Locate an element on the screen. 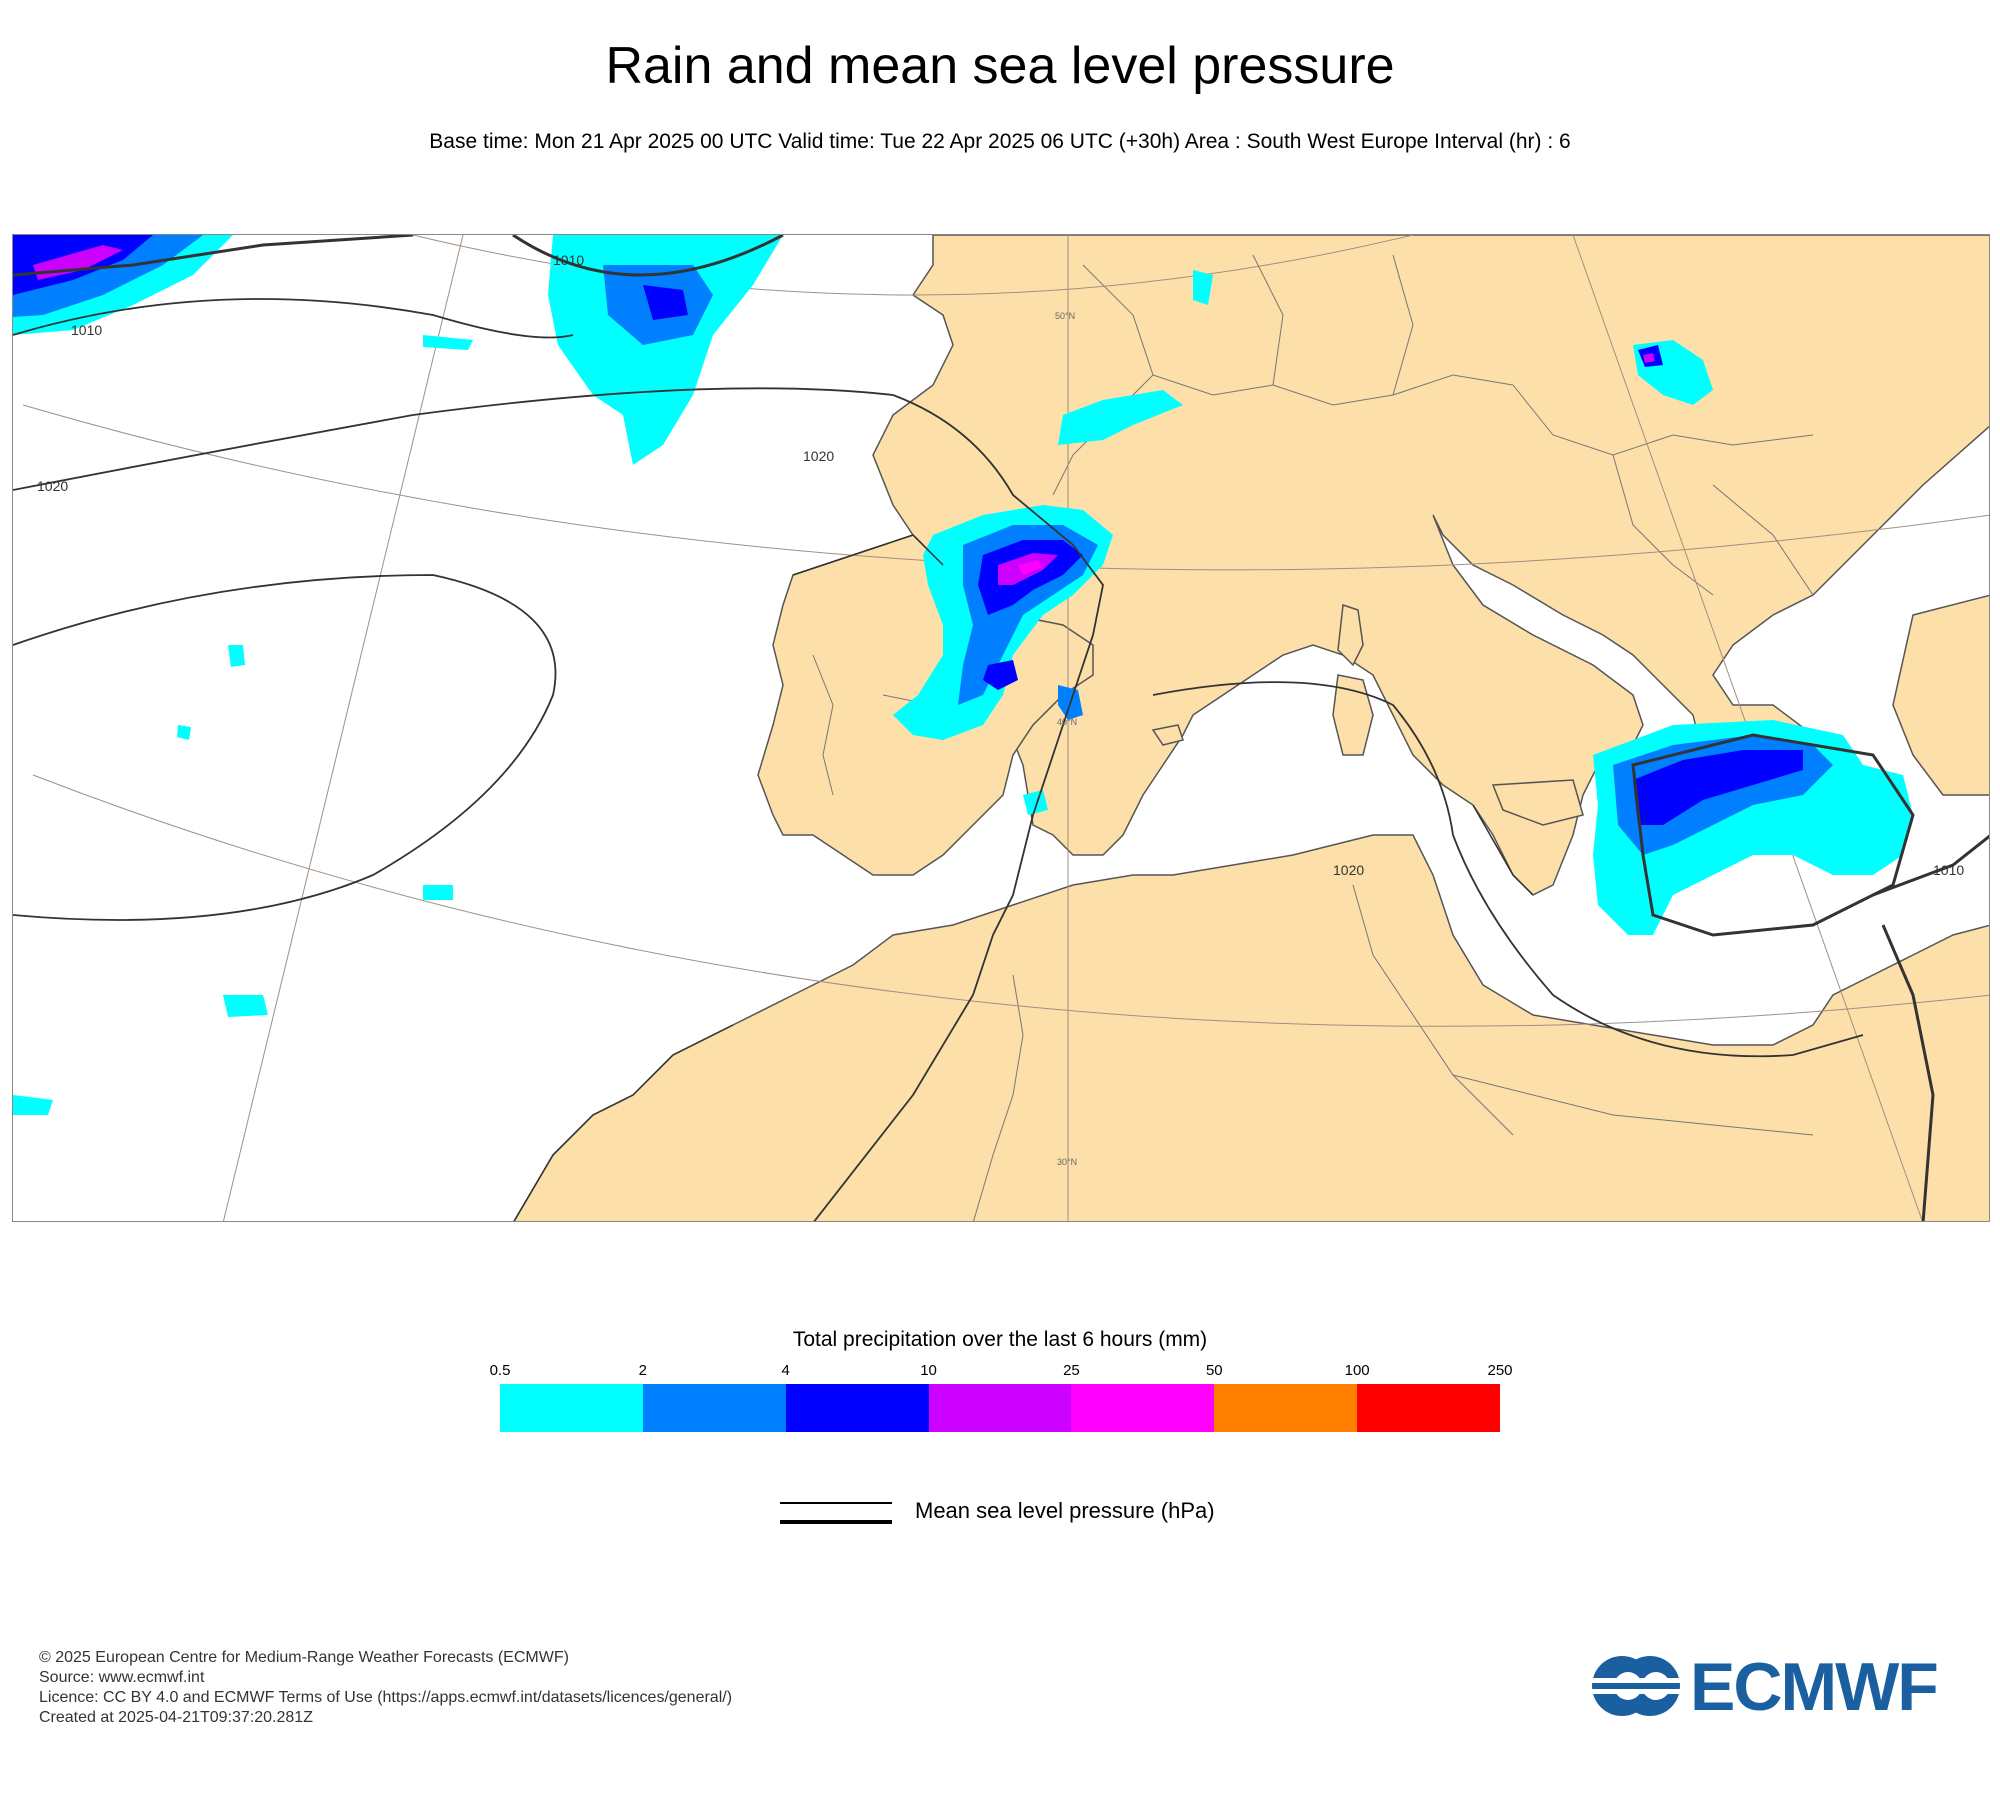 This screenshot has height=1800, width=2000. lat-label: 30°N is located at coordinates (1067, 1162).